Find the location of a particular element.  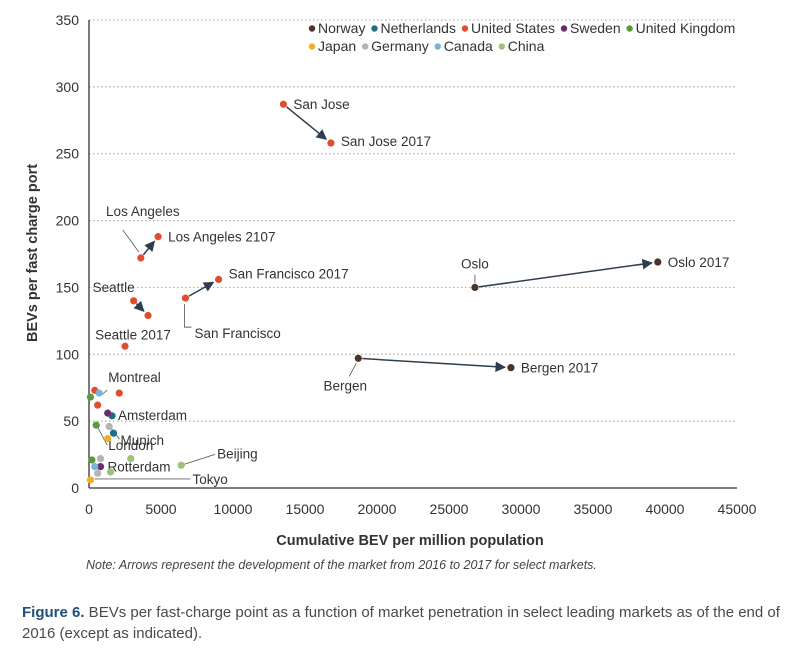

x-tick-label: 10000 is located at coordinates (233, 509).